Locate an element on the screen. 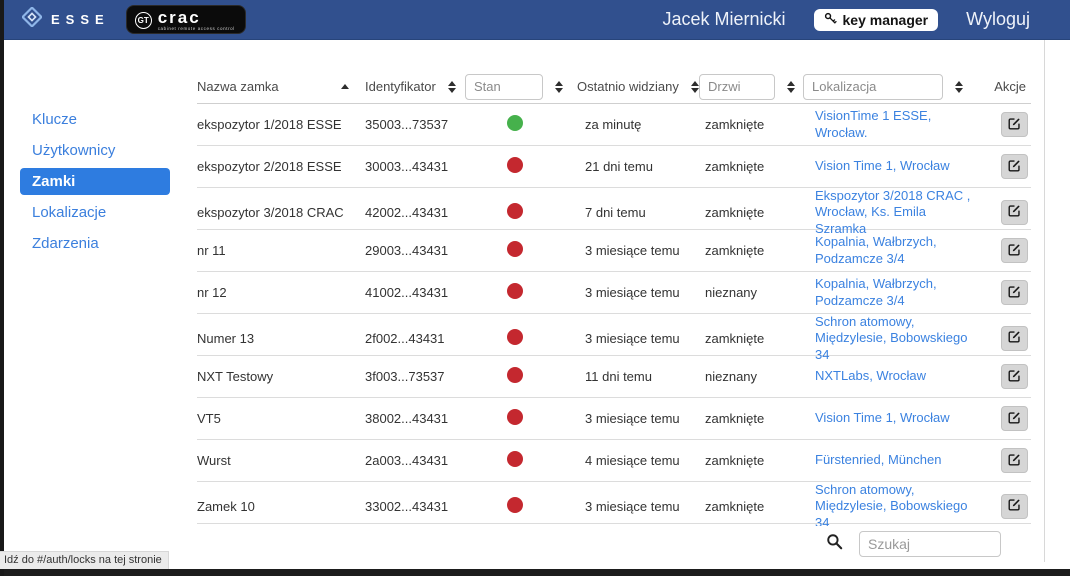 Image resolution: width=1070 pixels, height=576 pixels. sidebar-item-zamki: Zamki is located at coordinates (95, 181).